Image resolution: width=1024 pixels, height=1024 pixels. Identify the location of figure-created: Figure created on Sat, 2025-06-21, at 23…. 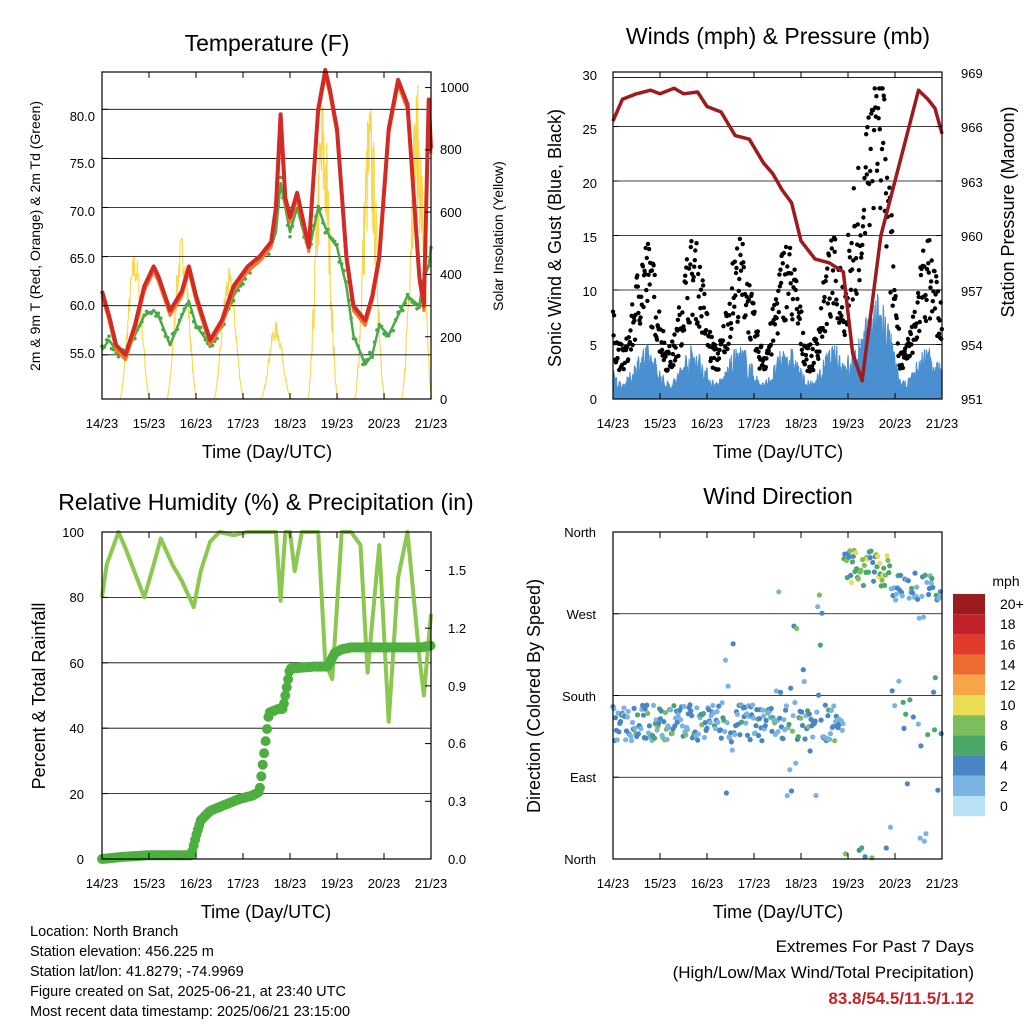
(188, 992).